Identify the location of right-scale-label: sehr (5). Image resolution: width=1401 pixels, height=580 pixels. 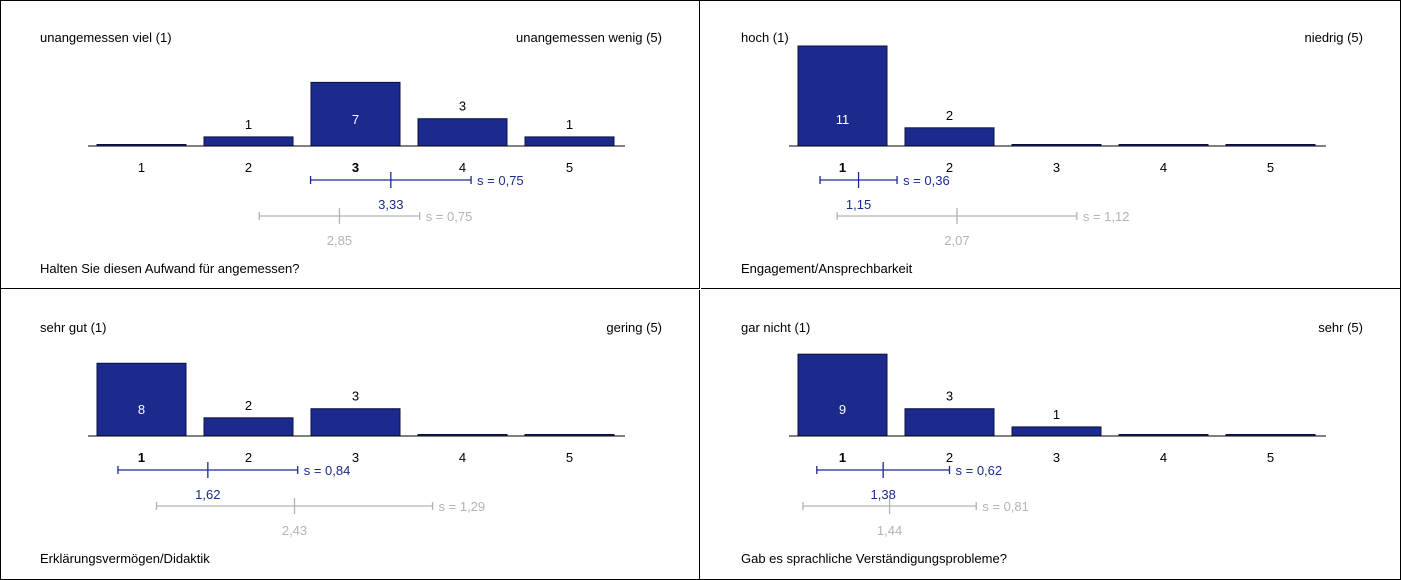
(1340, 327).